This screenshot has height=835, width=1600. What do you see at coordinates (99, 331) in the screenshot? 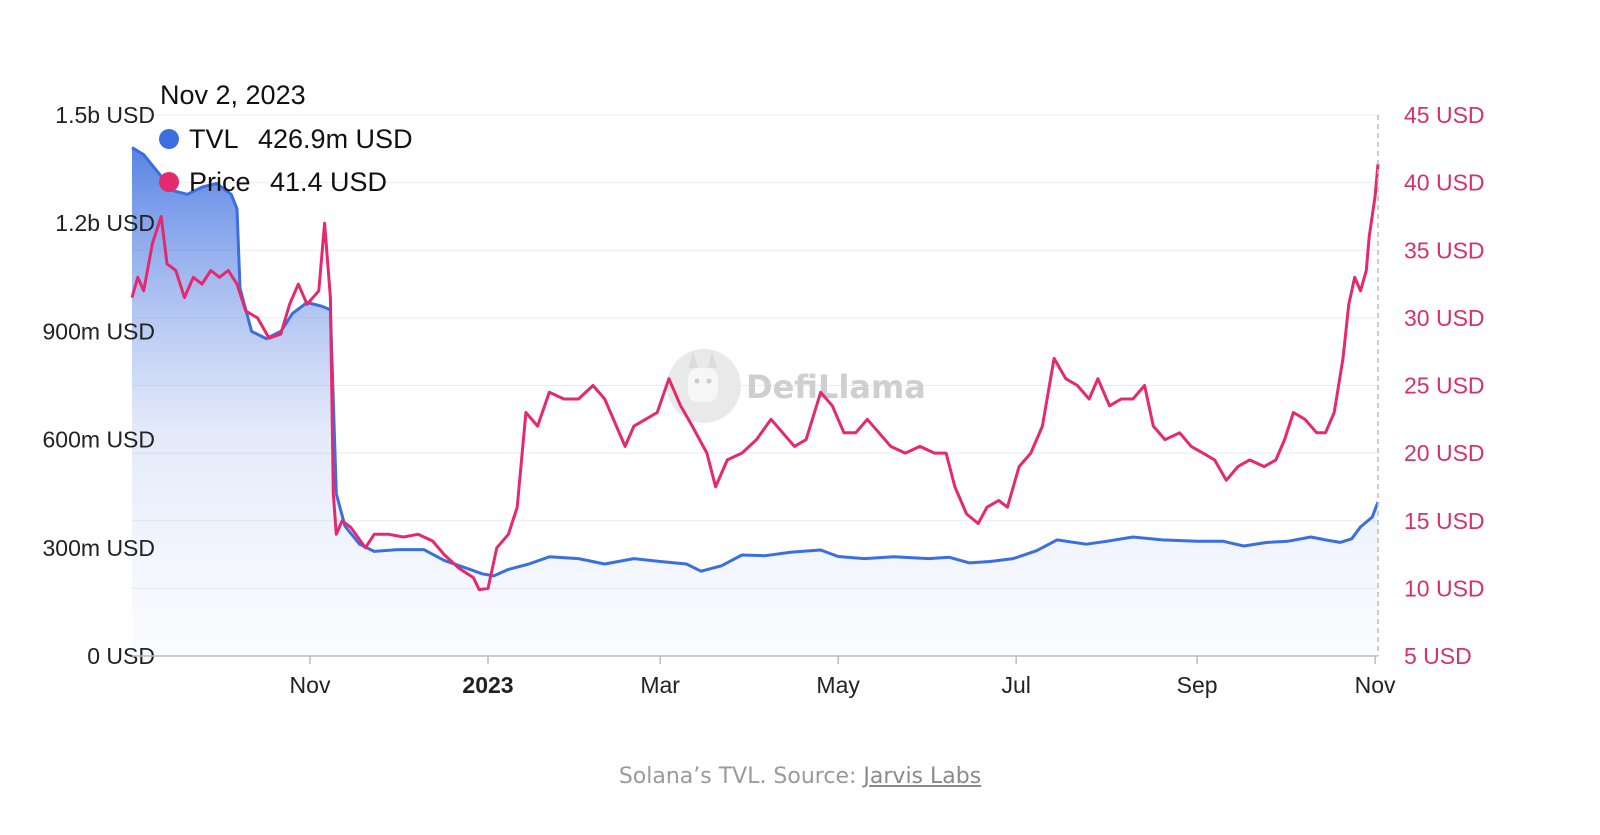
I see `y-left-tick-label: 900m USD` at bounding box center [99, 331].